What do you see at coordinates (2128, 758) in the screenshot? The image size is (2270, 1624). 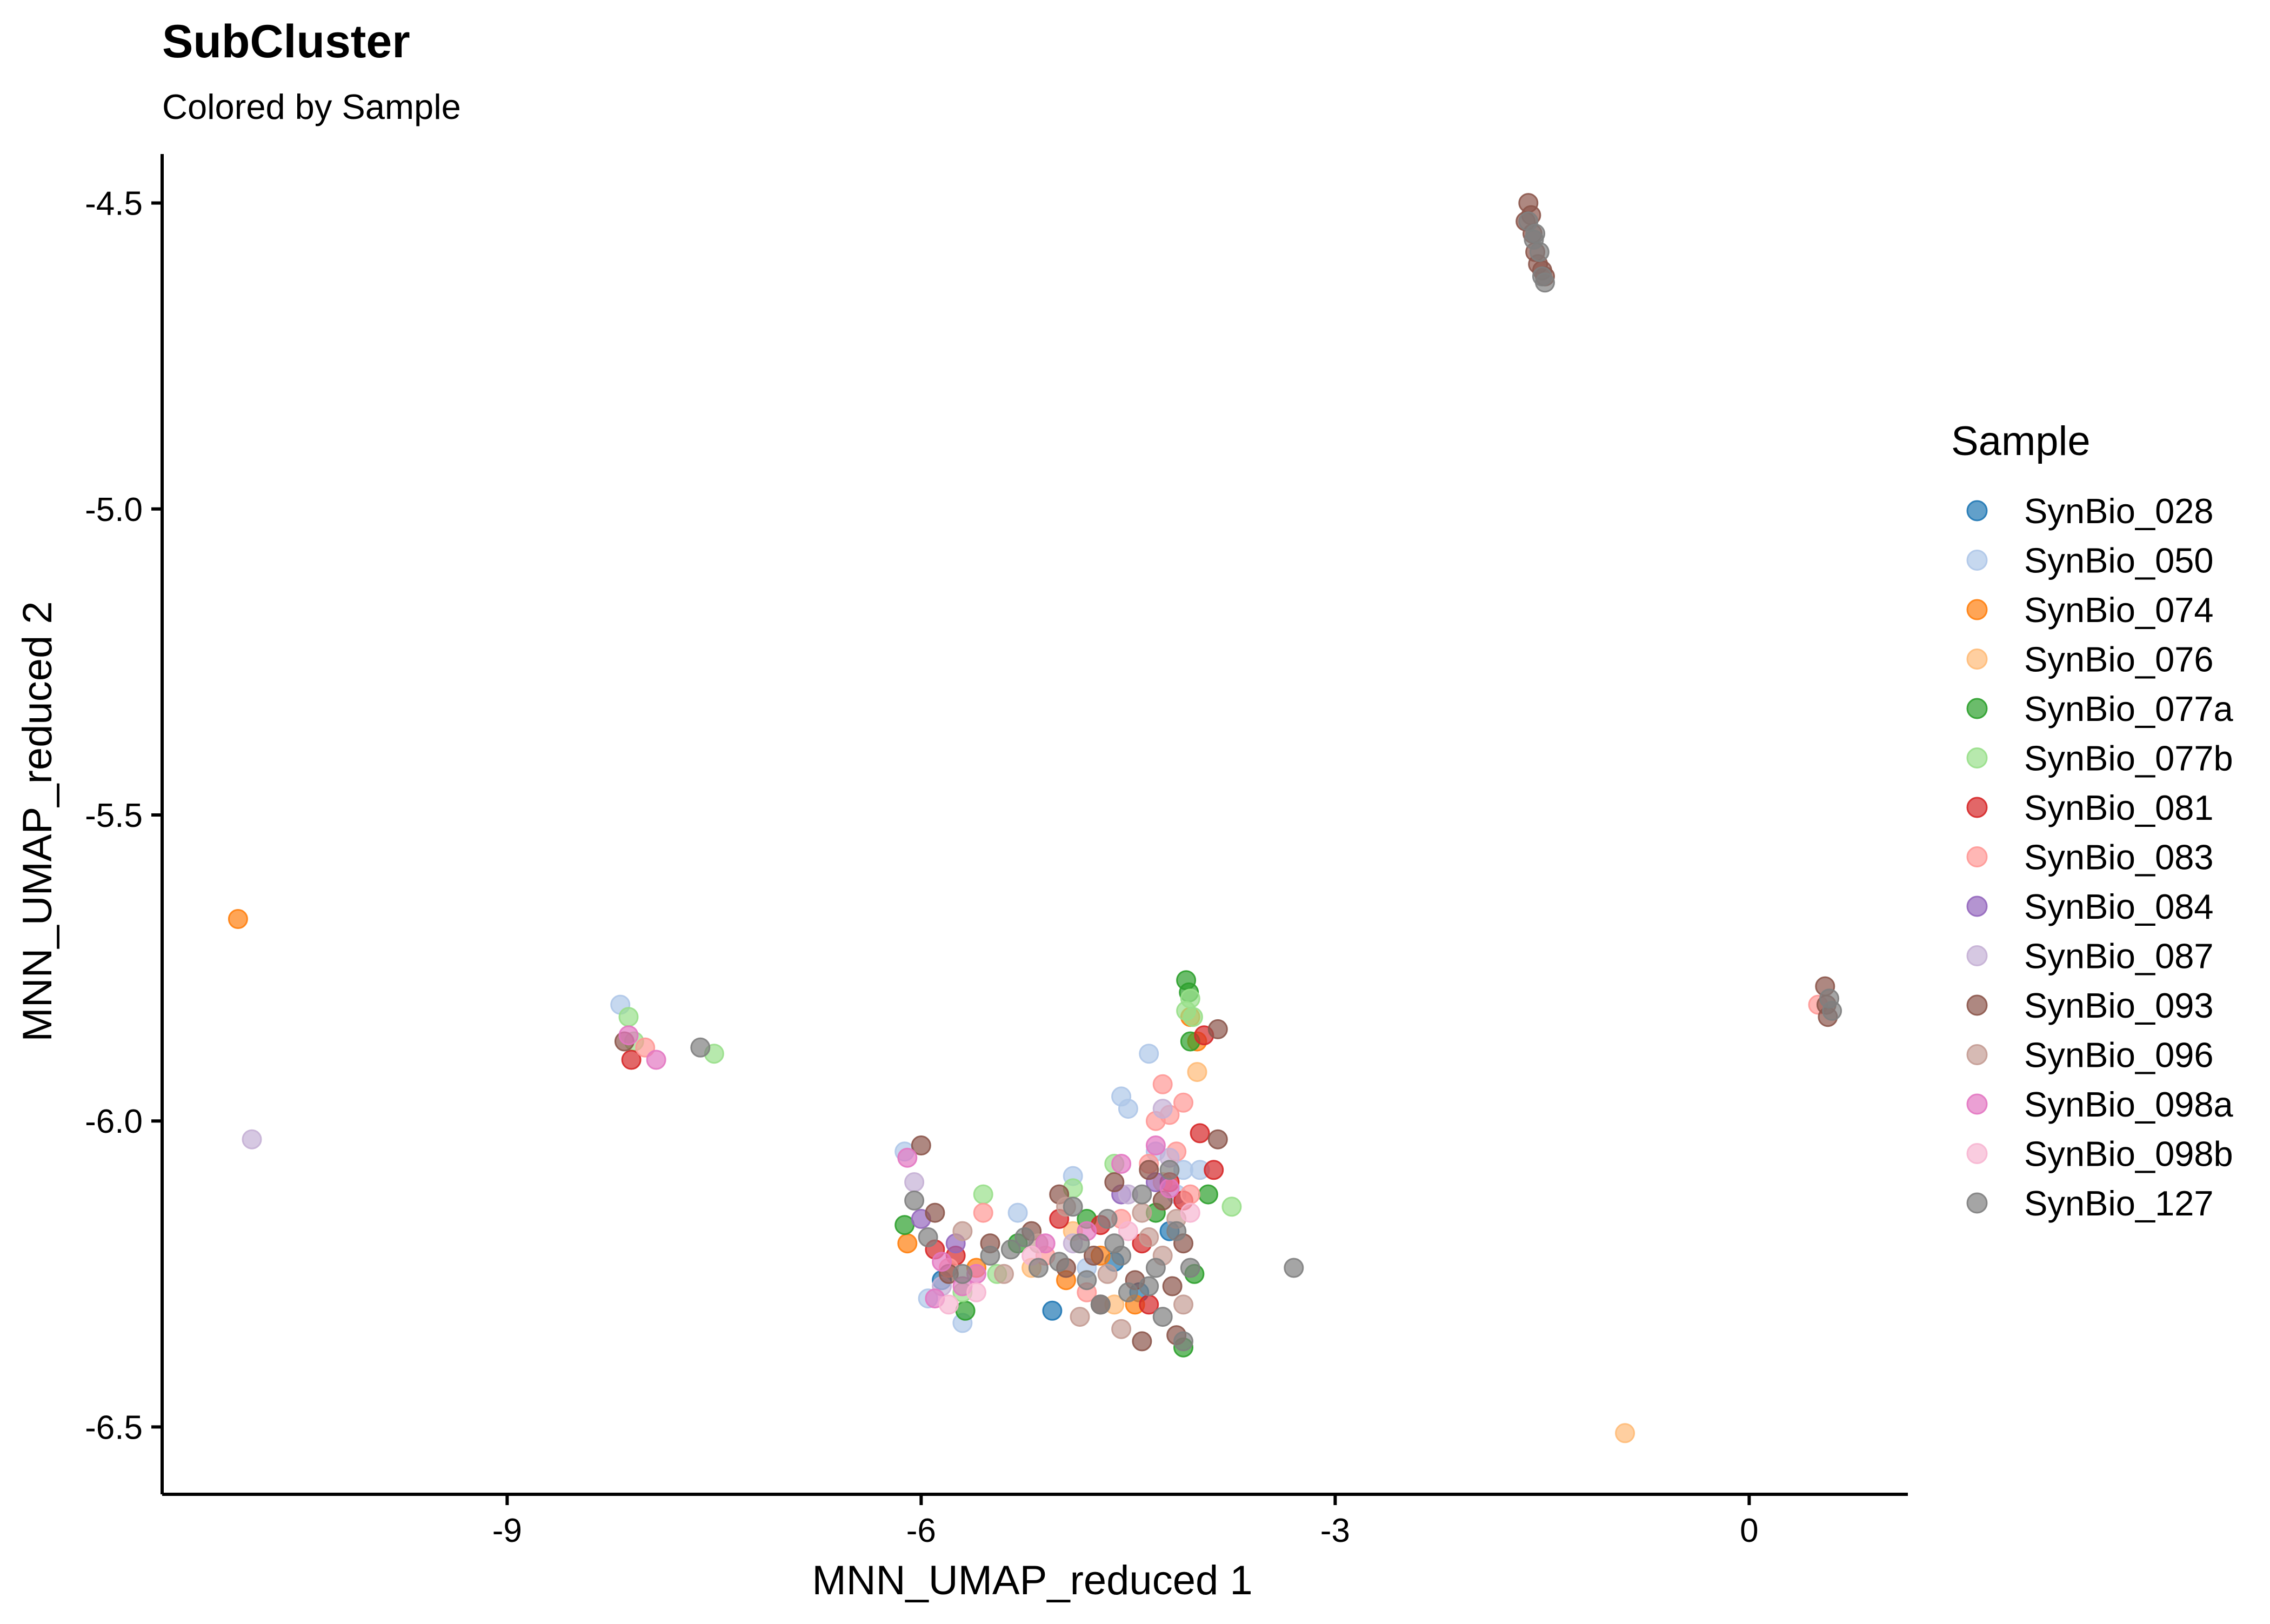 I see `legend-label: SynBio_077b` at bounding box center [2128, 758].